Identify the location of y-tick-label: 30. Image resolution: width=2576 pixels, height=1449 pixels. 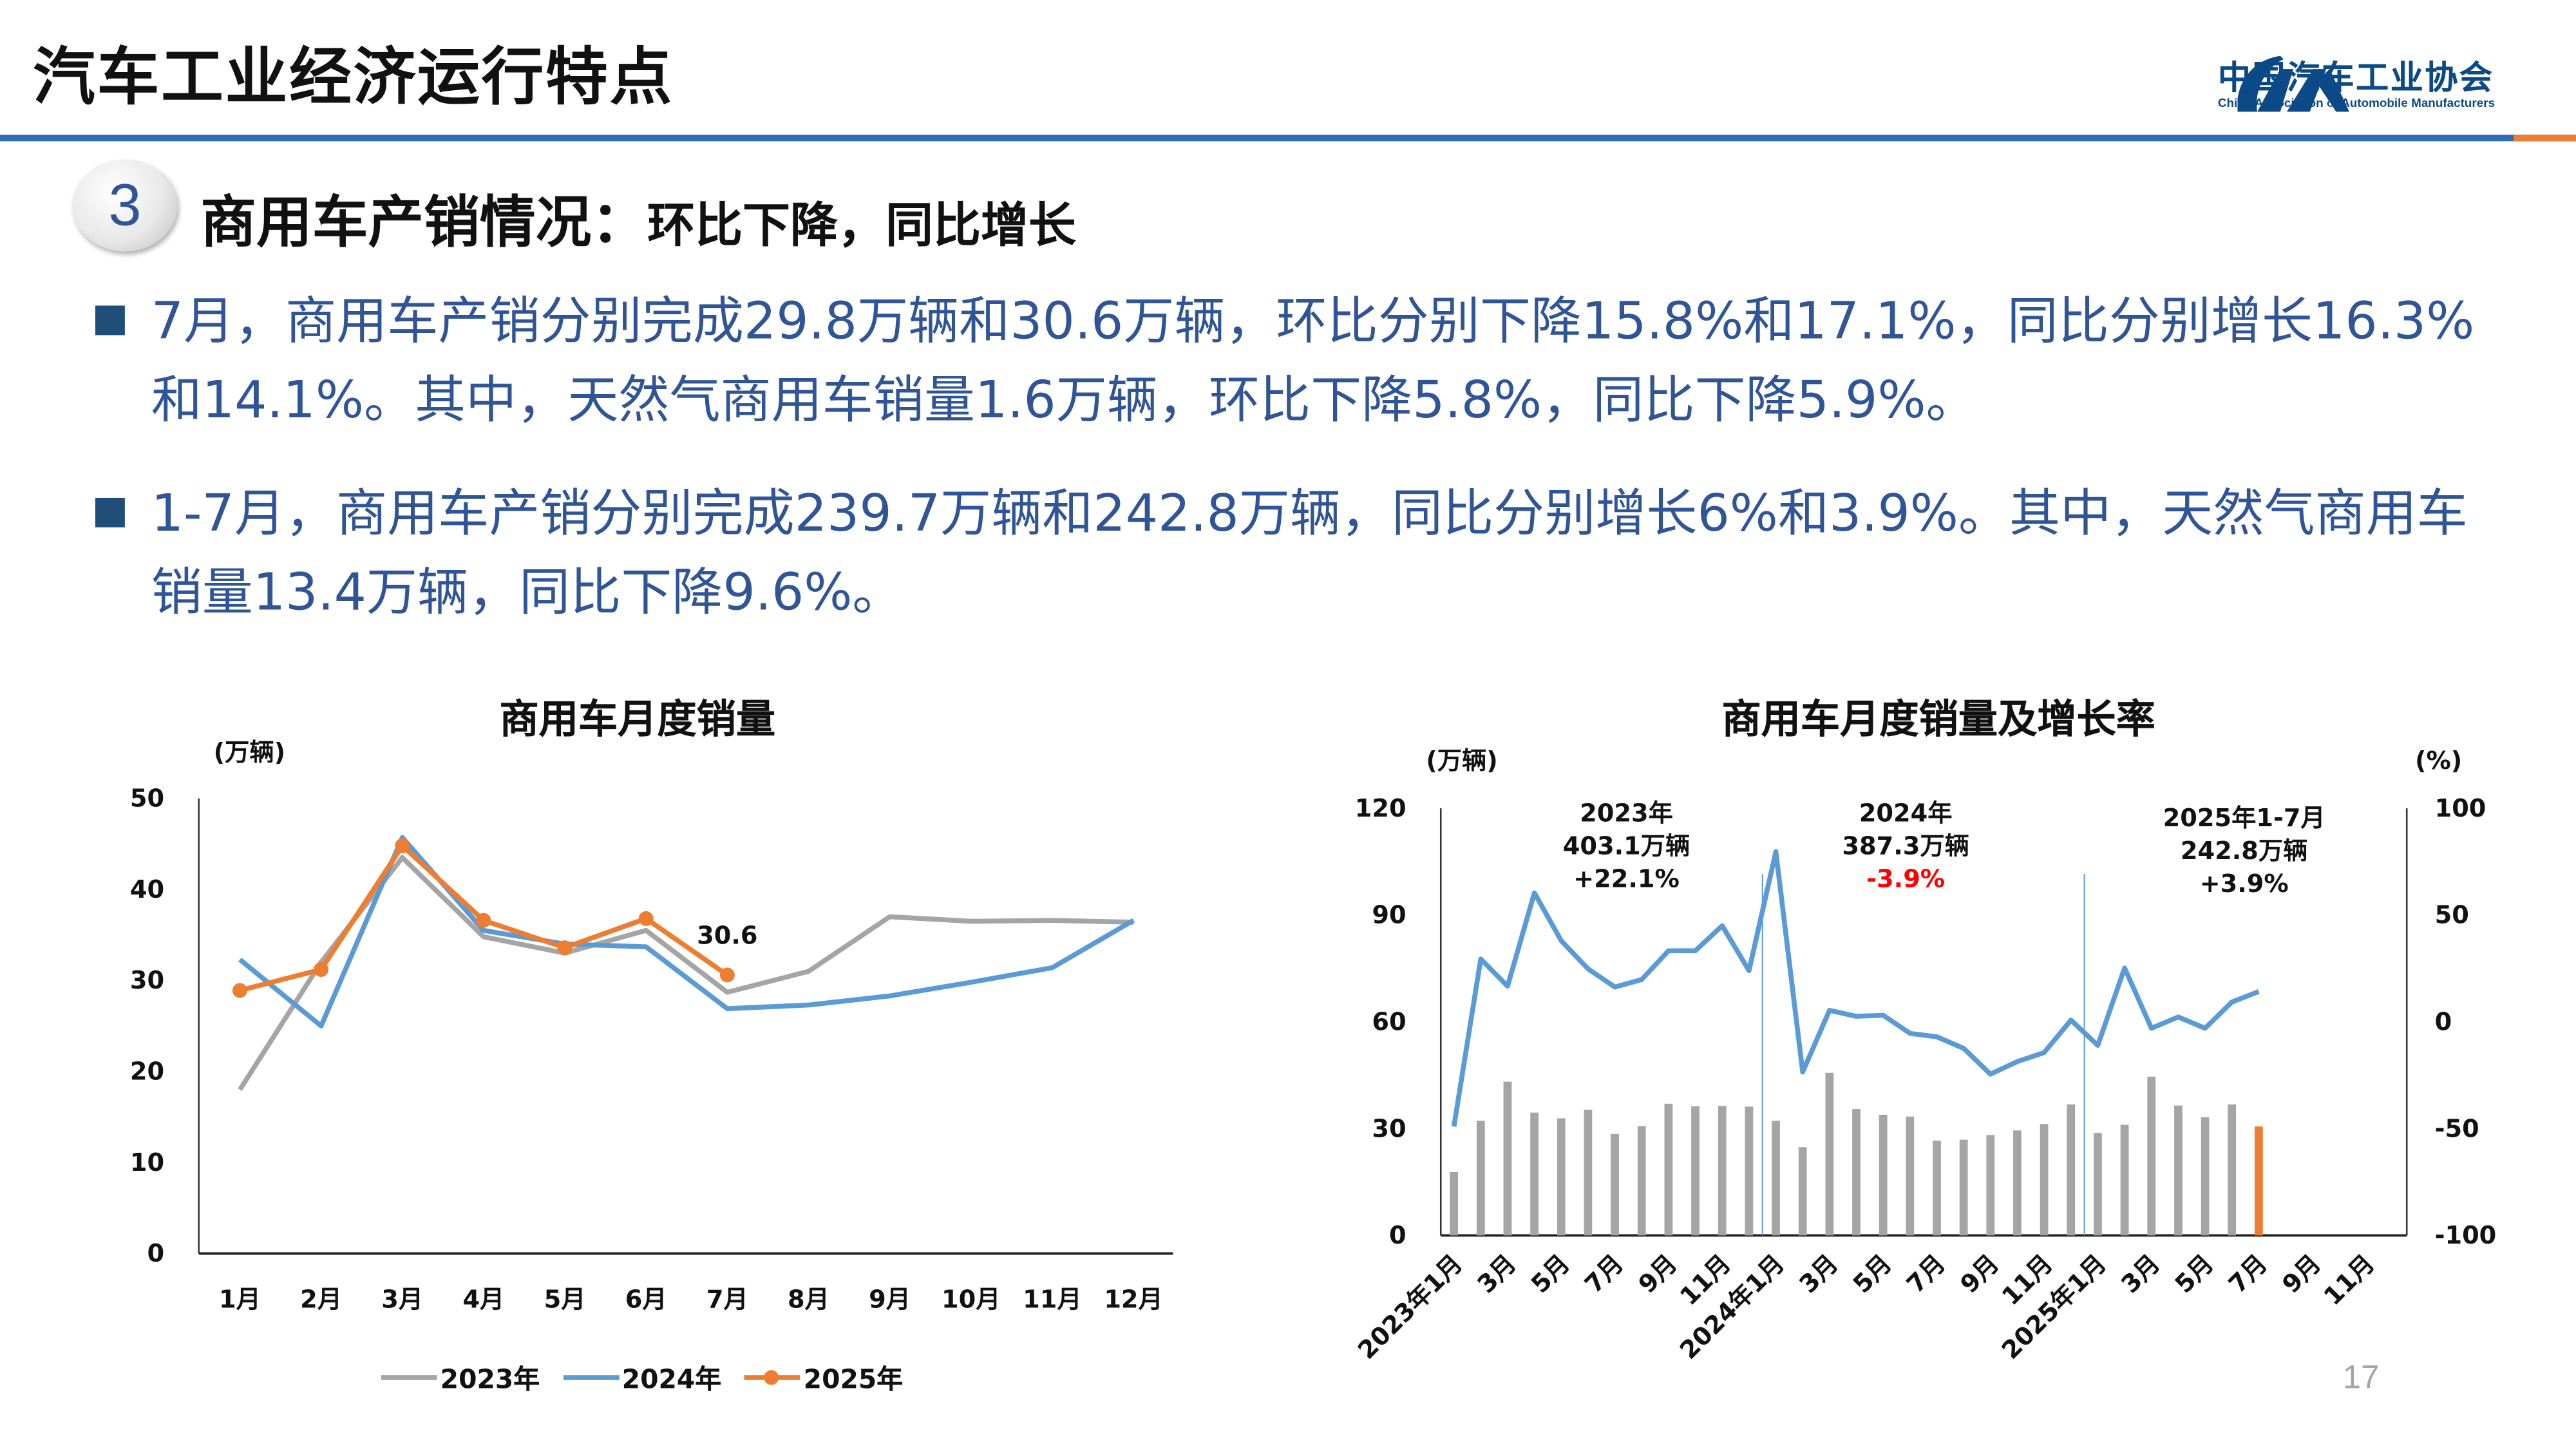
(147, 980).